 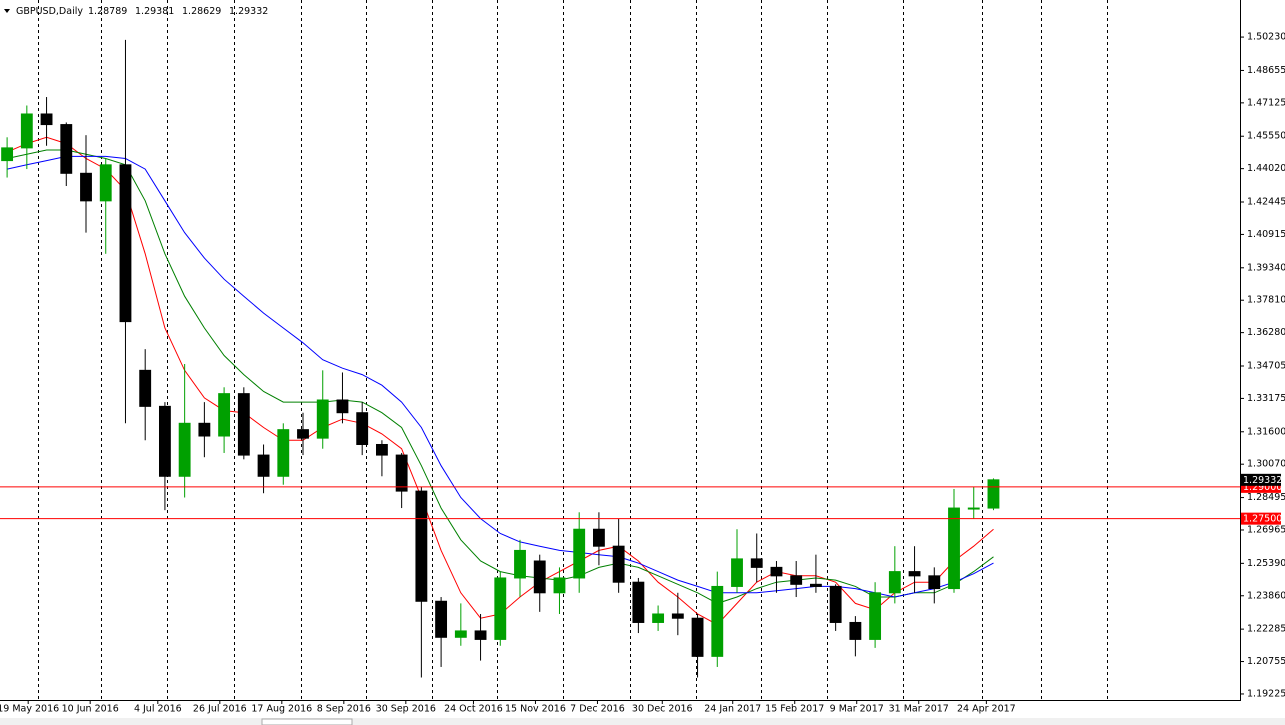 What do you see at coordinates (154, 11) in the screenshot?
I see `ohlc-value: 1.29381` at bounding box center [154, 11].